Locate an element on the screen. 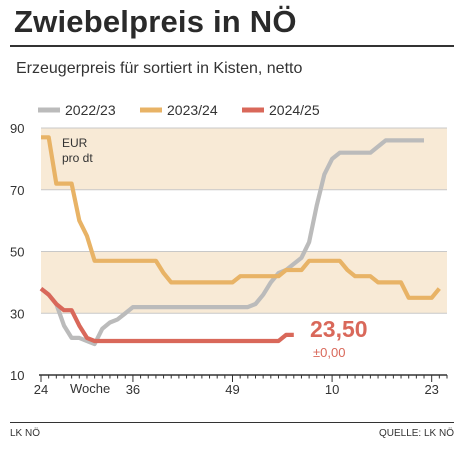 Image resolution: width=465 pixels, height=453 pixels. y-tick-label: 90 is located at coordinates (17, 128).